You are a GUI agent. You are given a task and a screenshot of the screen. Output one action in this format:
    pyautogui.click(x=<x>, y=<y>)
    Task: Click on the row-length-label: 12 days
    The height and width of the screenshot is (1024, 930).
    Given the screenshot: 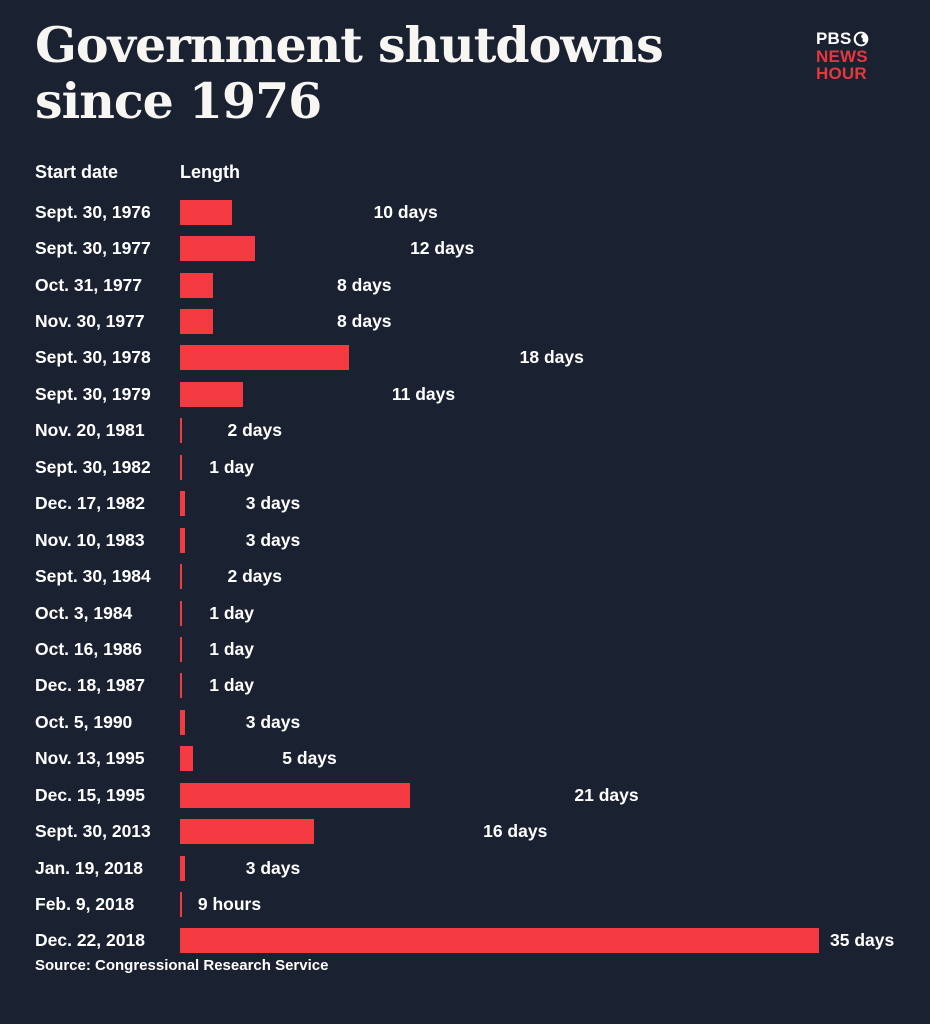 What is the action you would take?
    pyautogui.click(x=442, y=248)
    